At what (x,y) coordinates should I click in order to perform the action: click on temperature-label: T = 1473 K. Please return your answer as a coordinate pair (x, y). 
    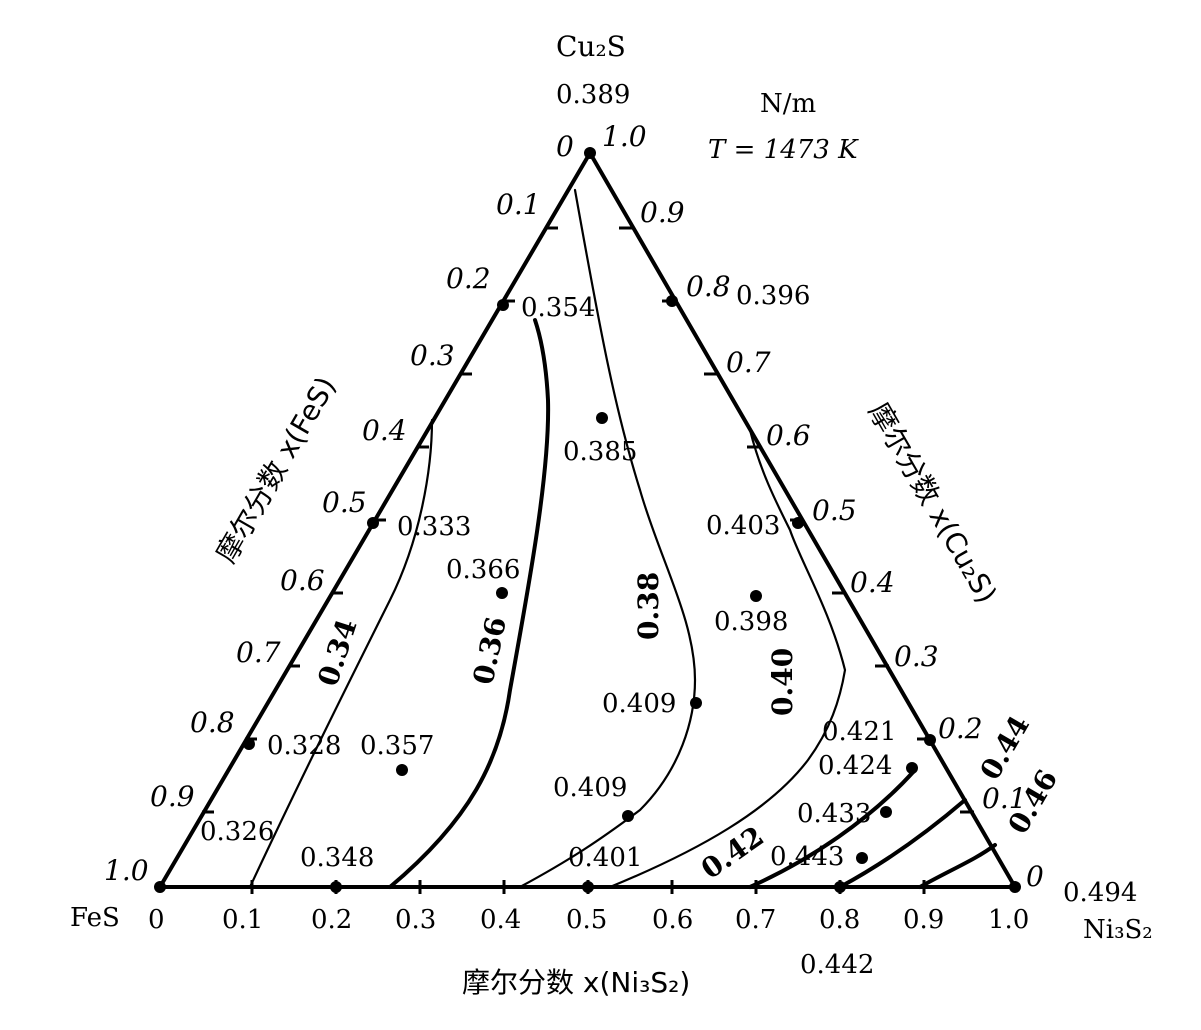
    Looking at the image, I should click on (783, 150).